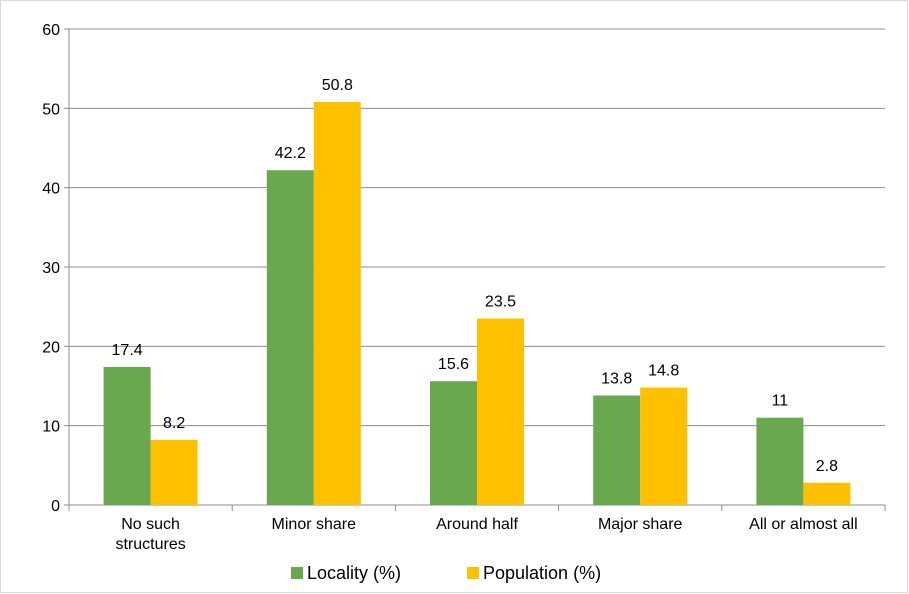 The height and width of the screenshot is (594, 909). What do you see at coordinates (51, 189) in the screenshot?
I see `y-tick-label: 40` at bounding box center [51, 189].